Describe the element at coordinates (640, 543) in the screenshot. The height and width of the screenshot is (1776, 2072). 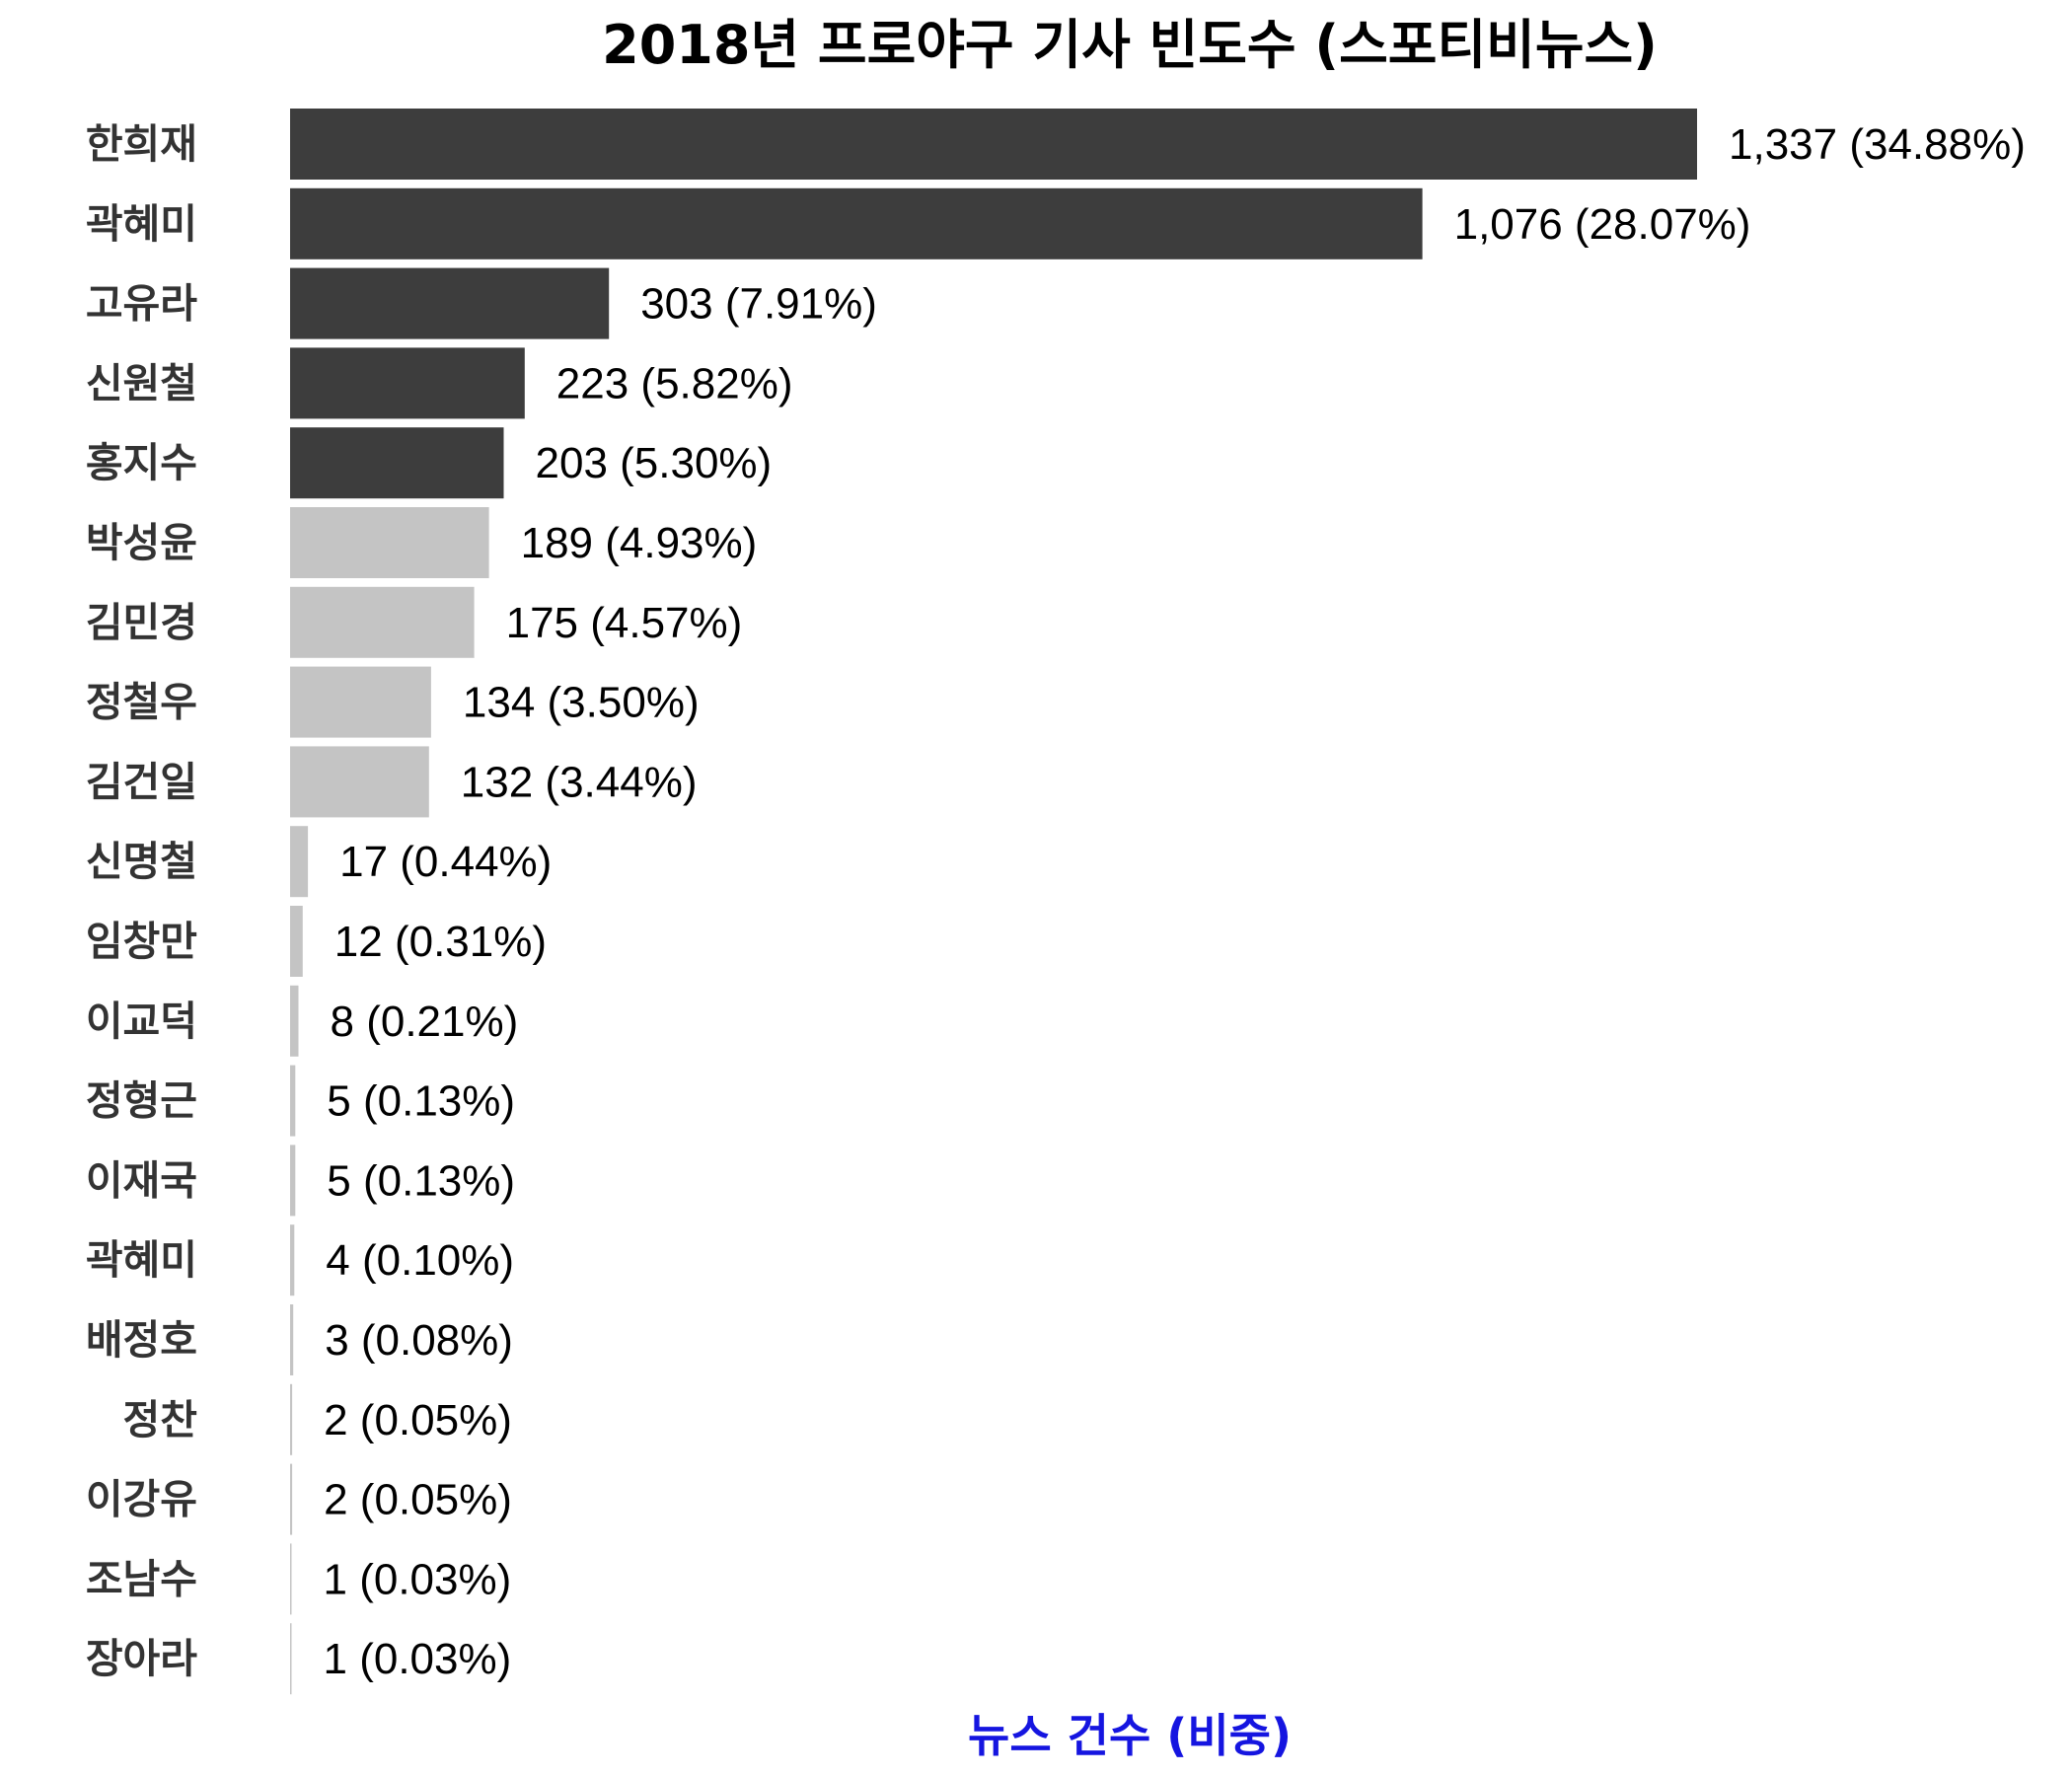
I see `value-label-6: 189 (4.93%)` at that location.